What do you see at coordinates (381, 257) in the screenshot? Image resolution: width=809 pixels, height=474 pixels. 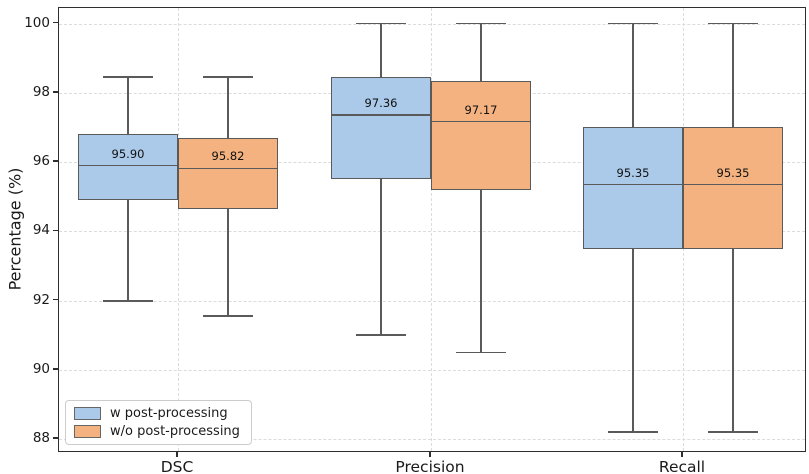 I see `whisker-lower-precision-w-post` at bounding box center [381, 257].